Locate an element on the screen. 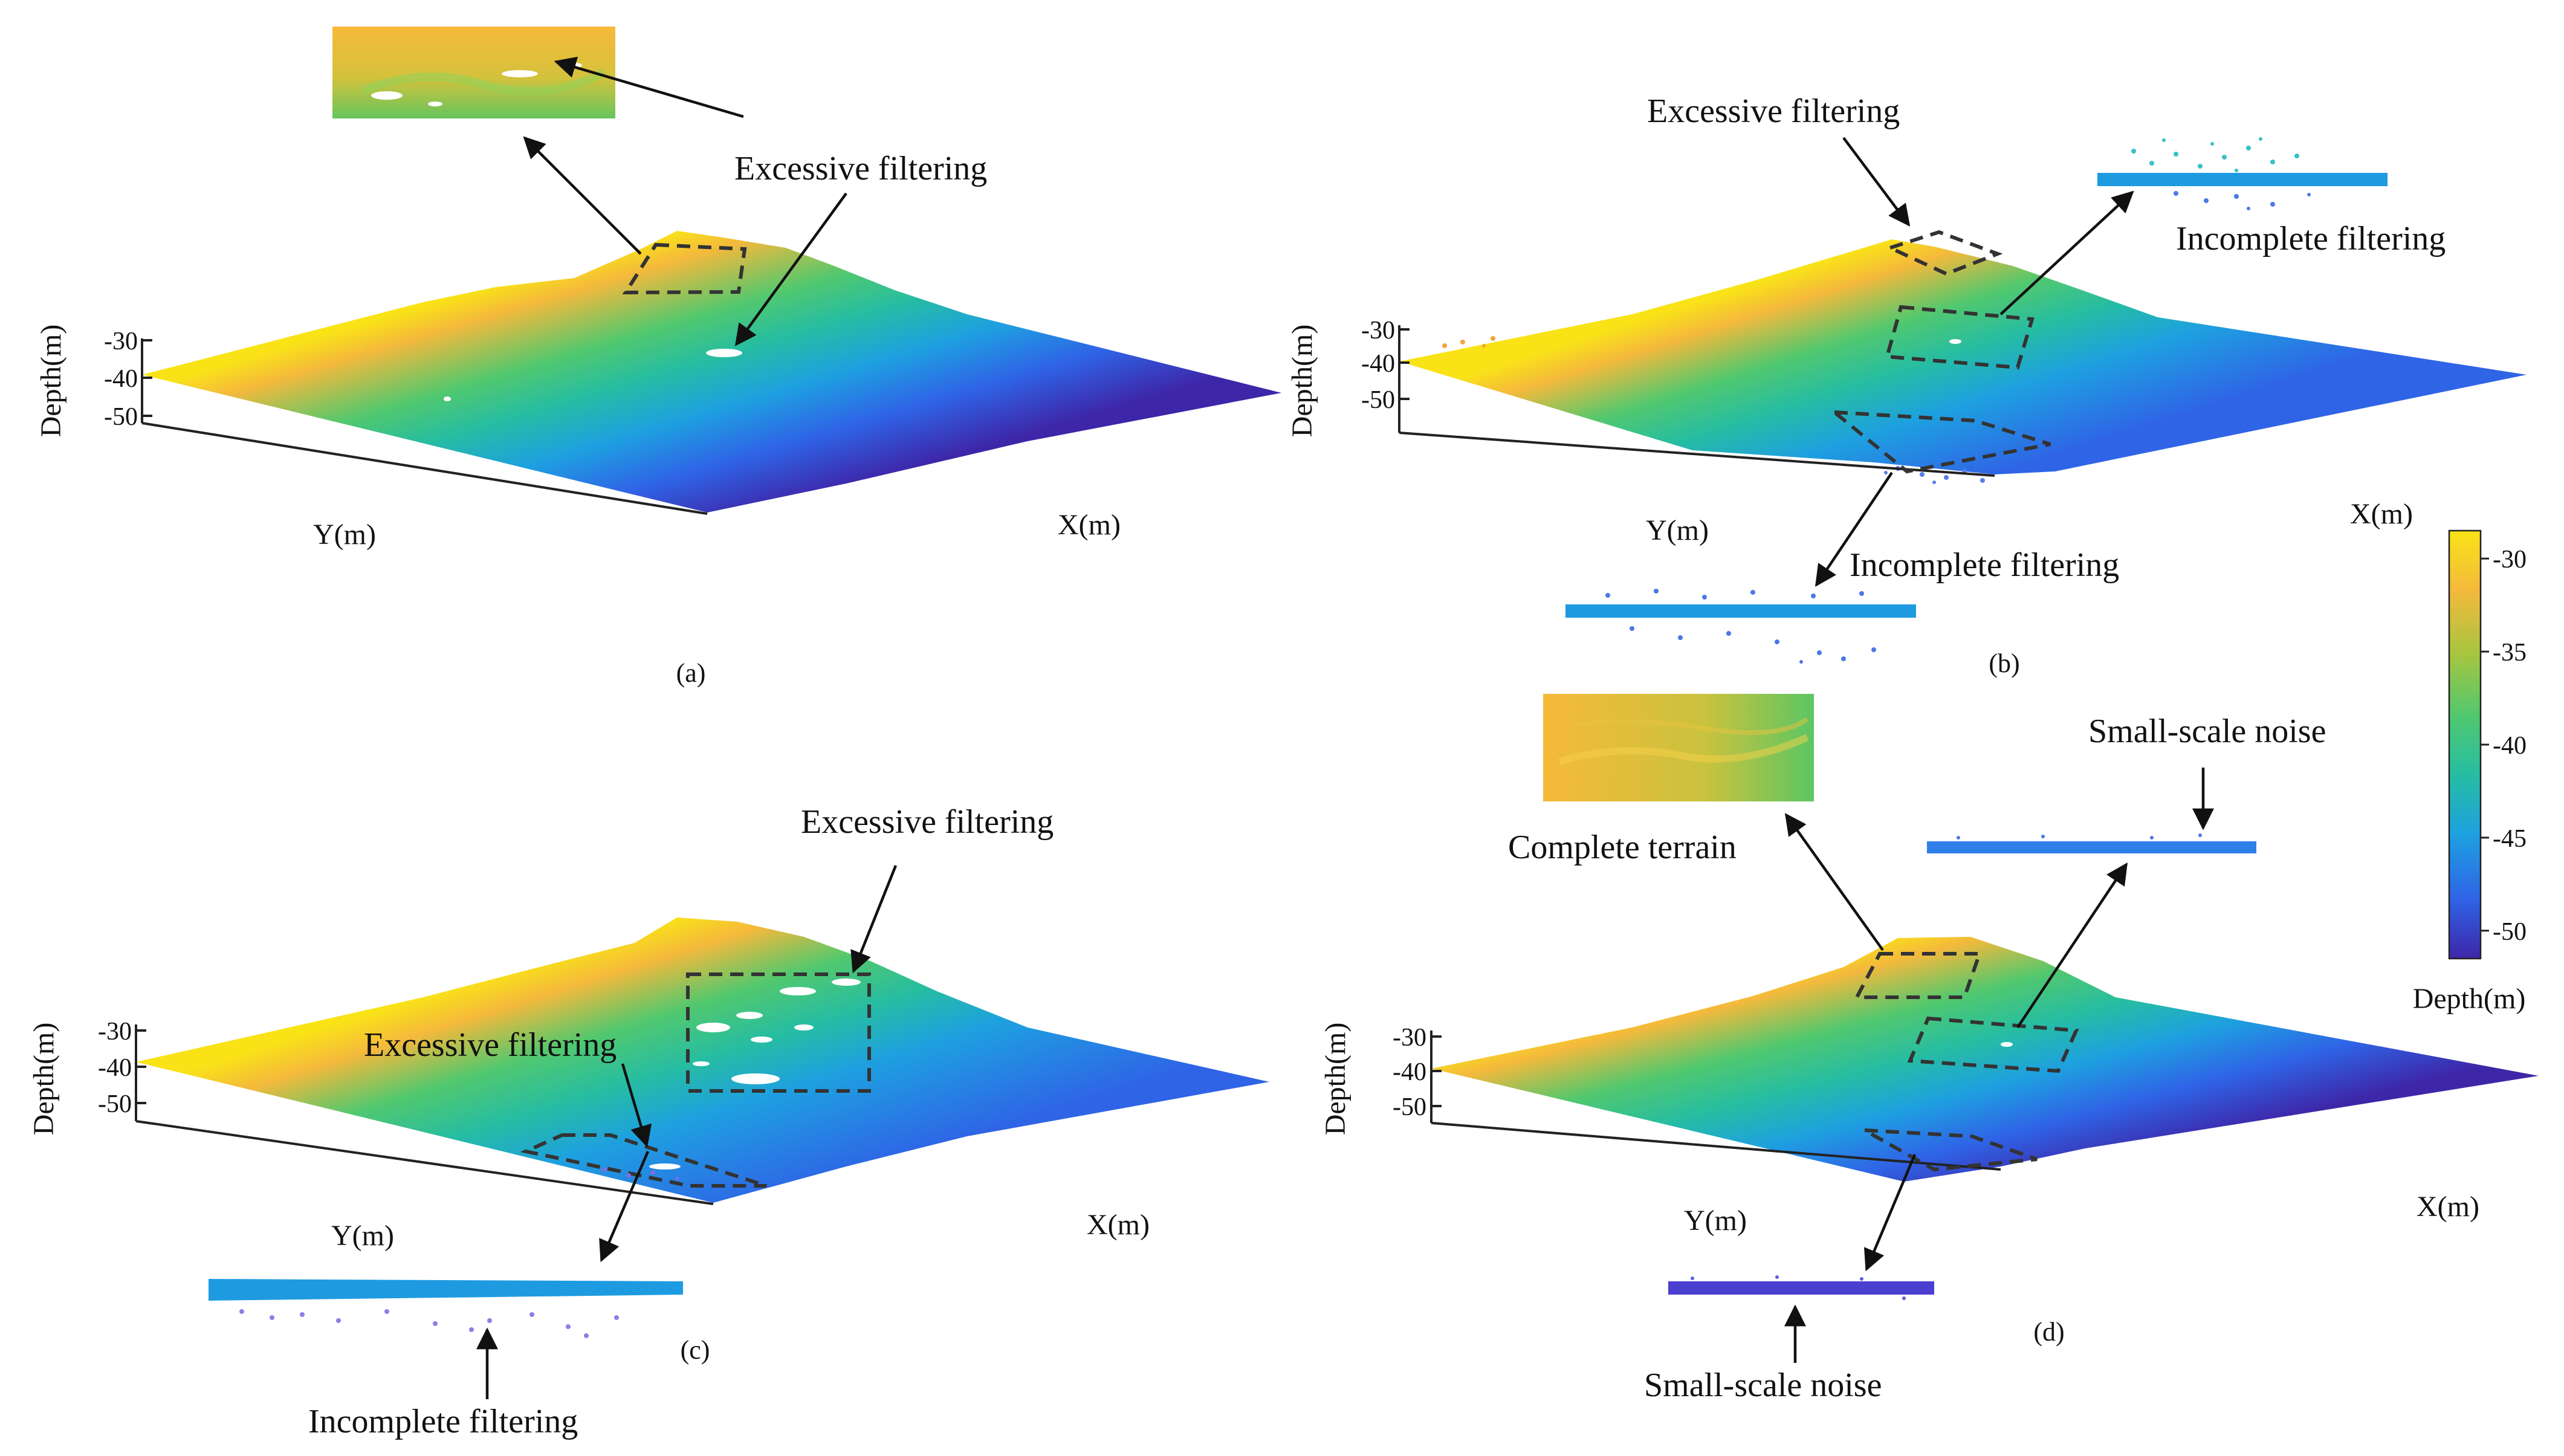 The height and width of the screenshot is (1456, 2564). inset-profile-c is located at coordinates (446, 1308).